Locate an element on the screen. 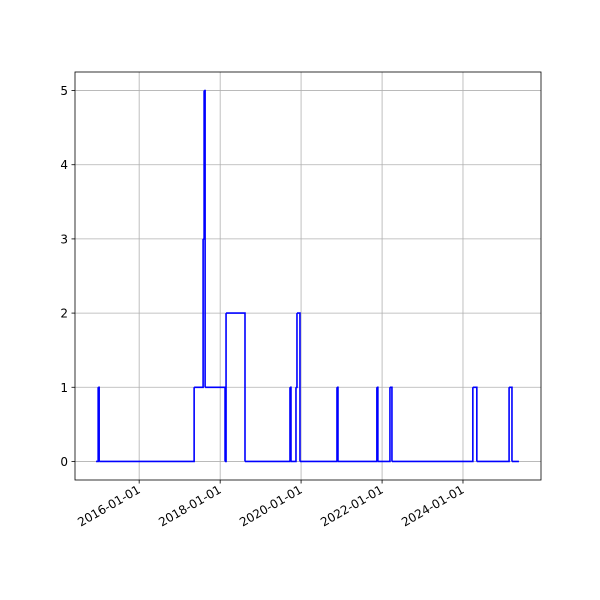 This screenshot has height=600, width=600. y-tick-label: 5 is located at coordinates (64, 91).